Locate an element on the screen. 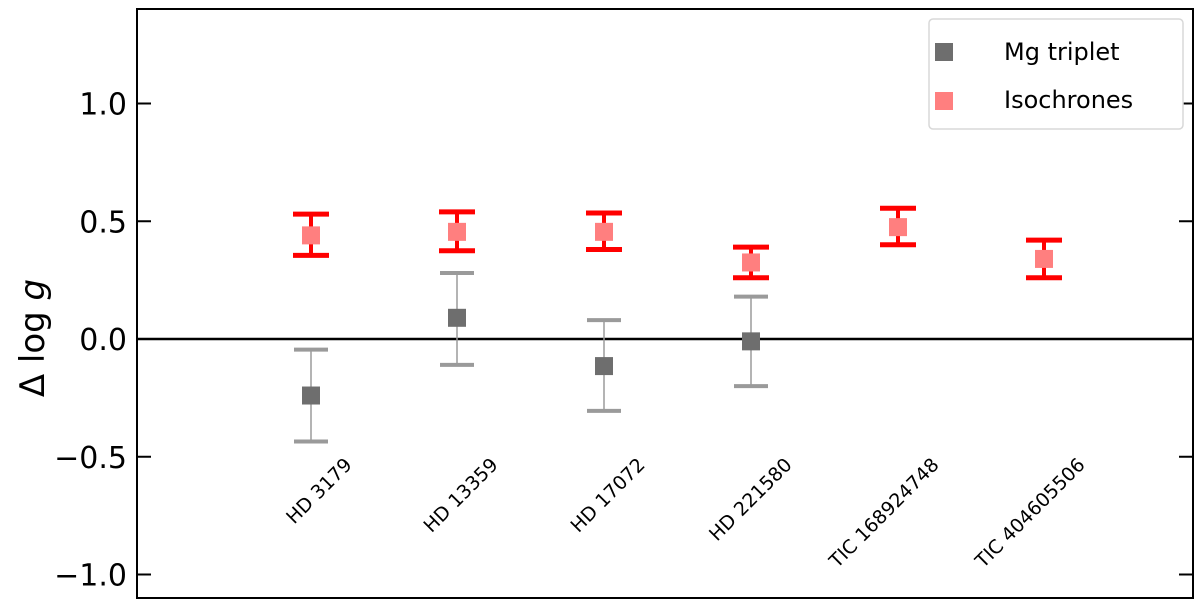 This screenshot has width=1200, height=607. legend-marker-mg-triplet is located at coordinates (944, 52).